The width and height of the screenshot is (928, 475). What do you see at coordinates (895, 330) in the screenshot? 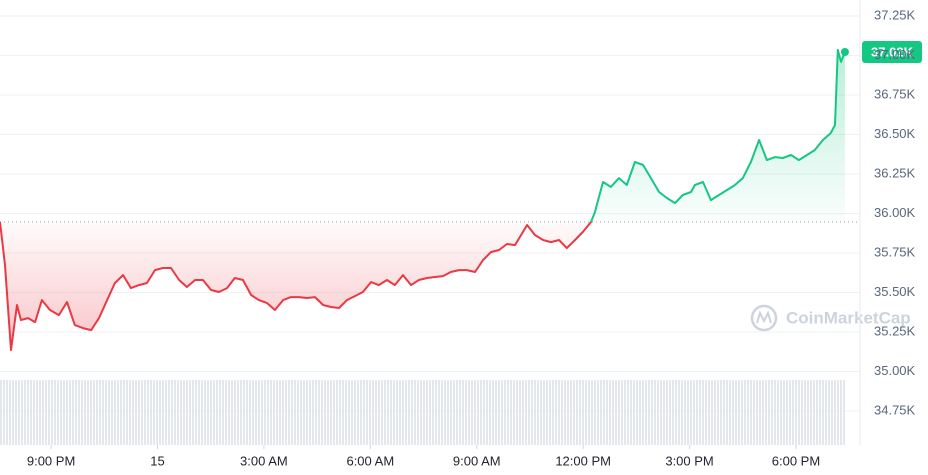
I see `y-tick-label: 35.25K` at bounding box center [895, 330].